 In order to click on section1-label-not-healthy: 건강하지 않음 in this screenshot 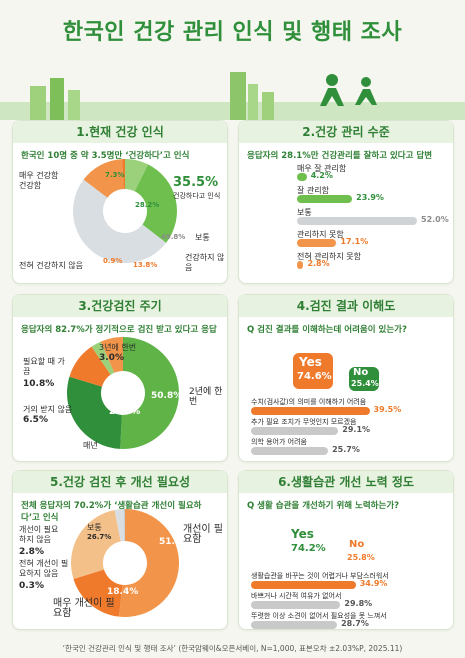, I will do `click(205, 262)`.